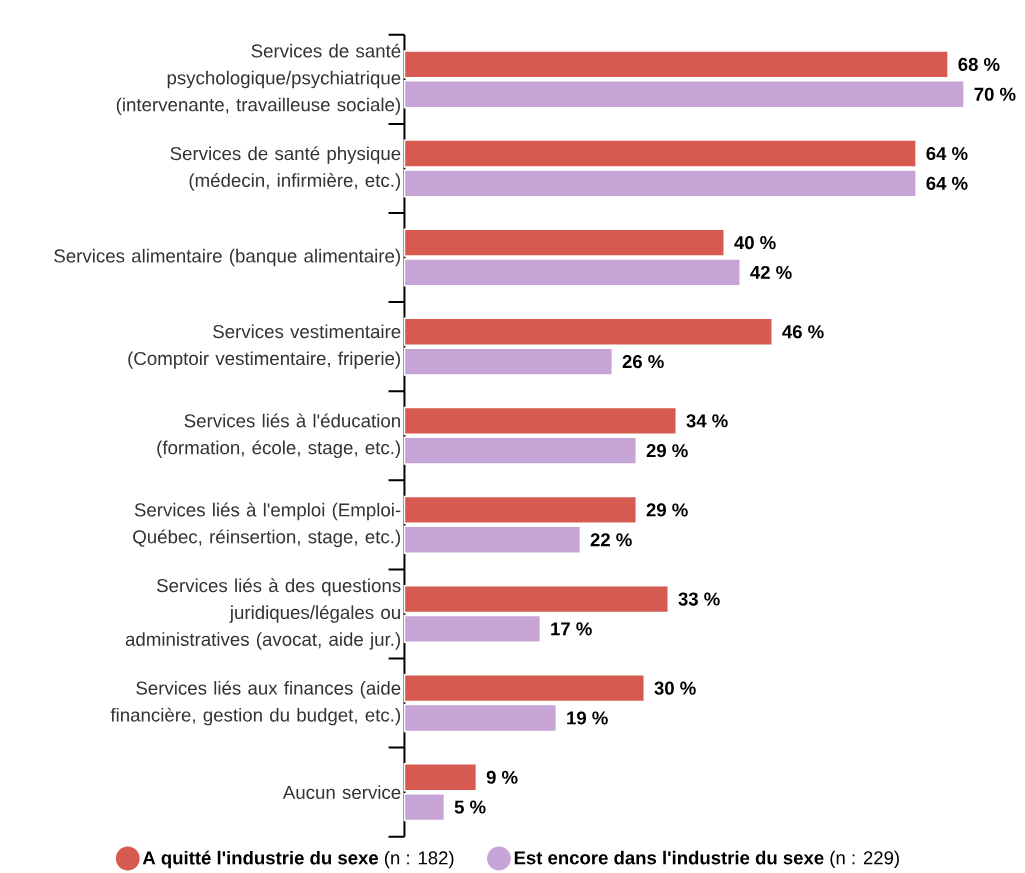  What do you see at coordinates (255, 703) in the screenshot?
I see `y-tick-label: Services liés aux finances (aide financière, gestion du budget, etc.)` at bounding box center [255, 703].